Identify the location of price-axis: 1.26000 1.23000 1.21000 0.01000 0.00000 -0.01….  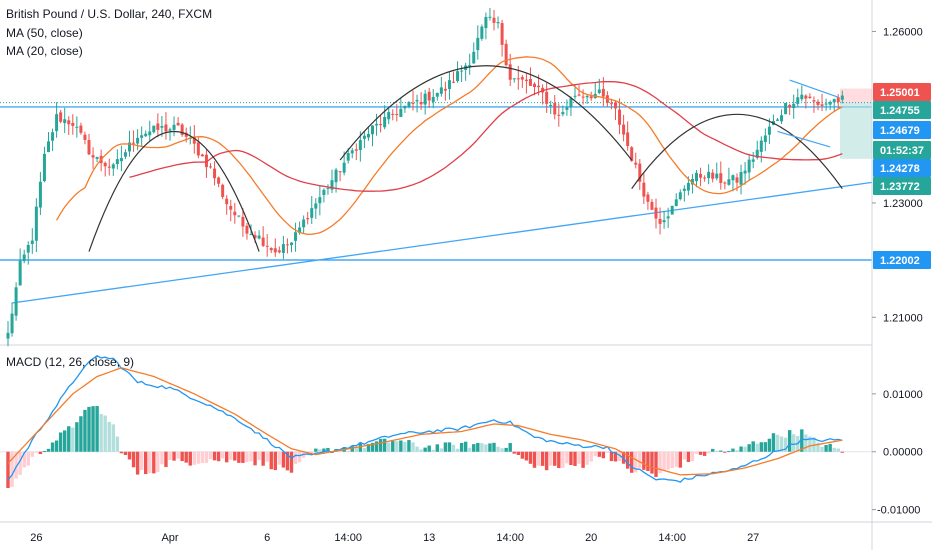
(901, 275).